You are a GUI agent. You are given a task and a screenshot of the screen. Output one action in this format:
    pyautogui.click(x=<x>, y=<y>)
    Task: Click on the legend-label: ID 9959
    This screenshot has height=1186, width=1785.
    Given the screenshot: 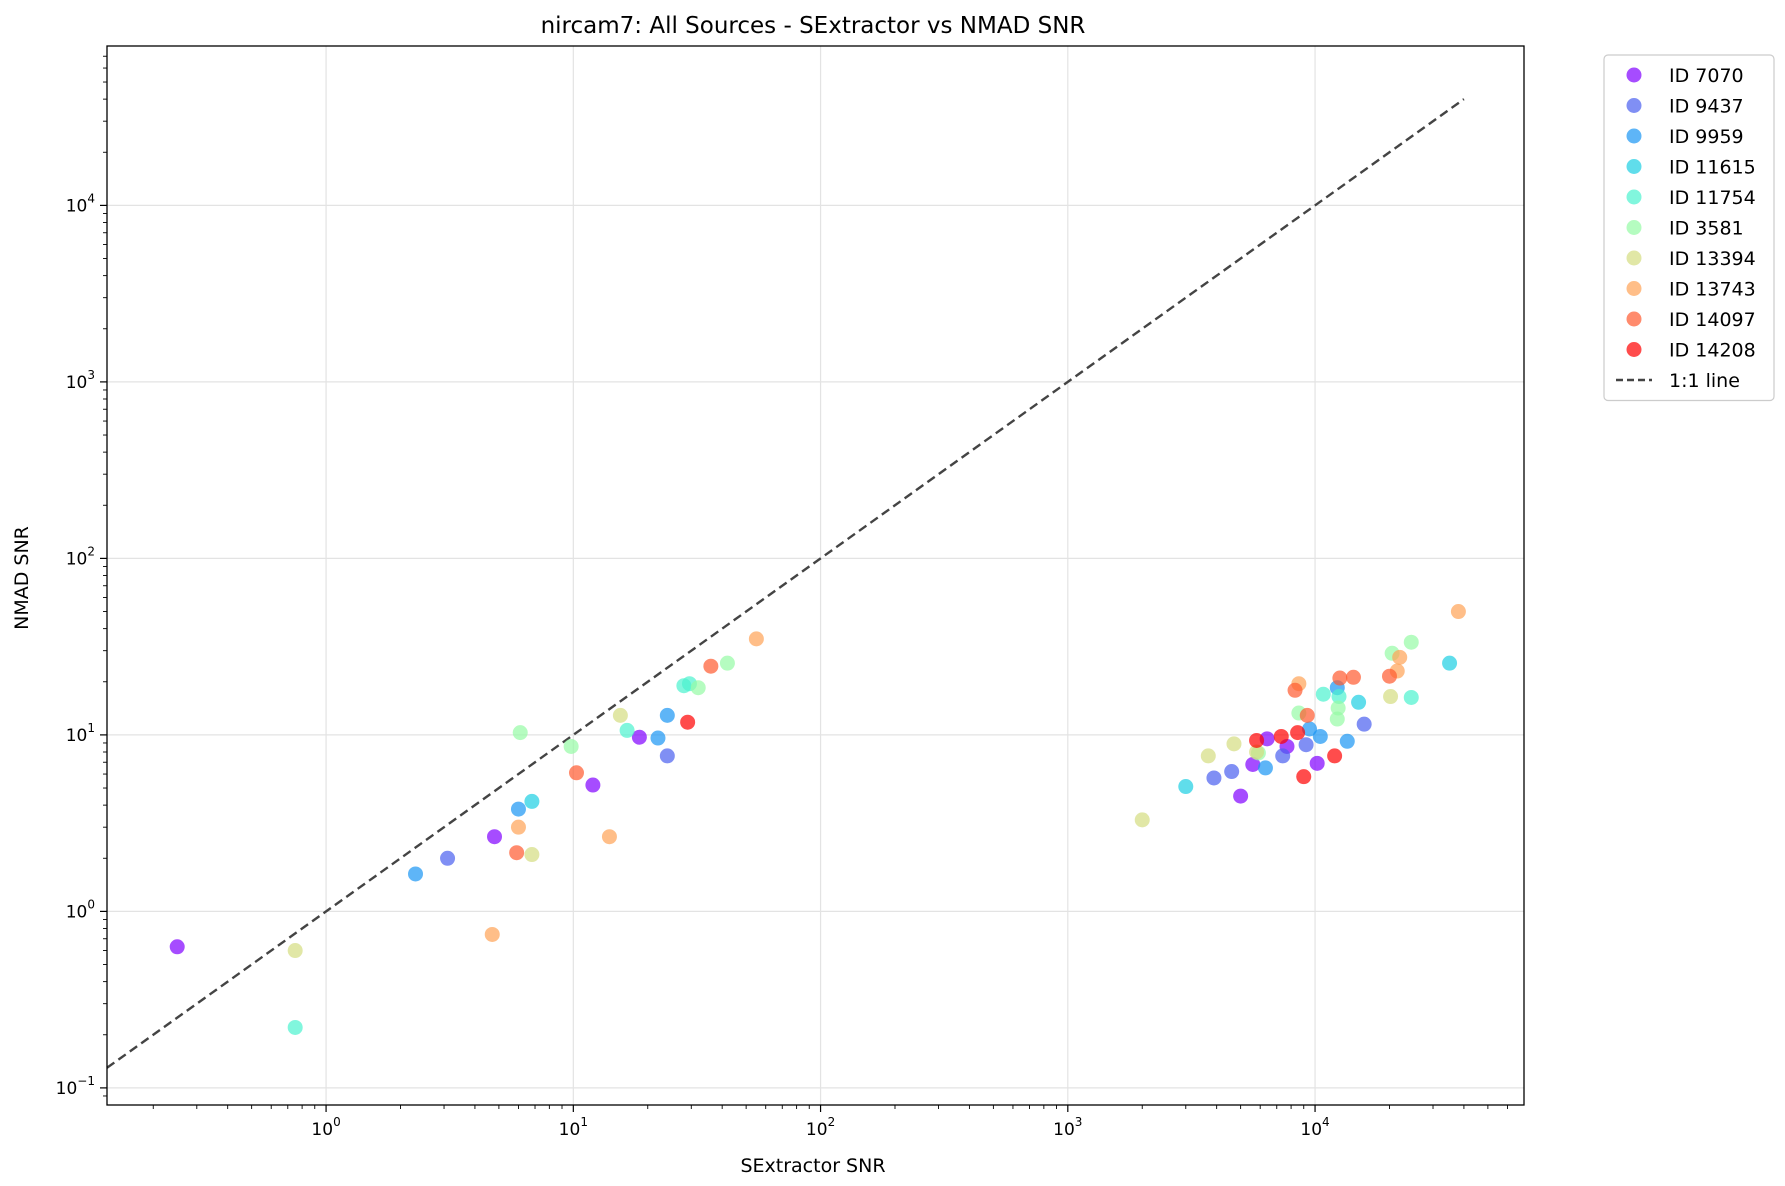 What is the action you would take?
    pyautogui.click(x=1706, y=137)
    